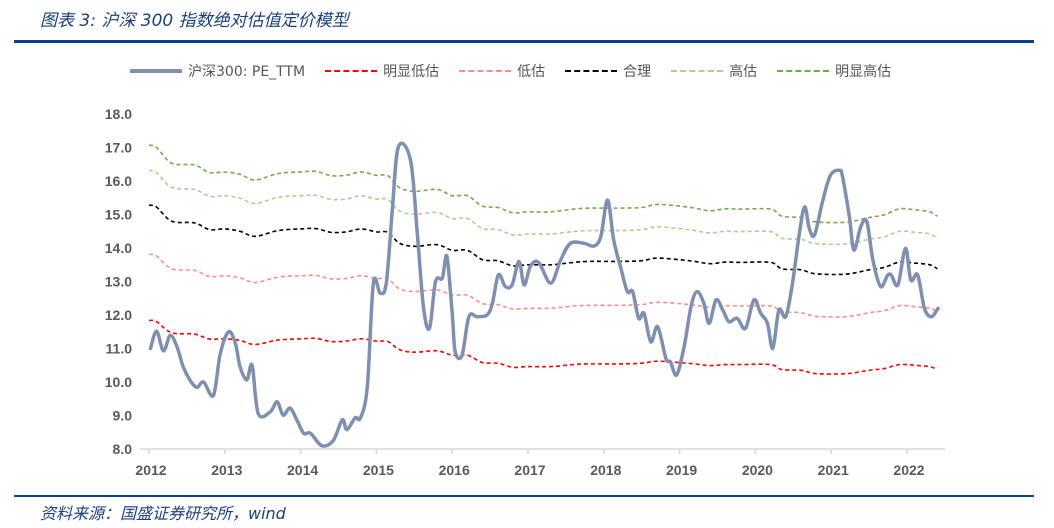  I want to click on legend-label-fair: 合理, so click(637, 72).